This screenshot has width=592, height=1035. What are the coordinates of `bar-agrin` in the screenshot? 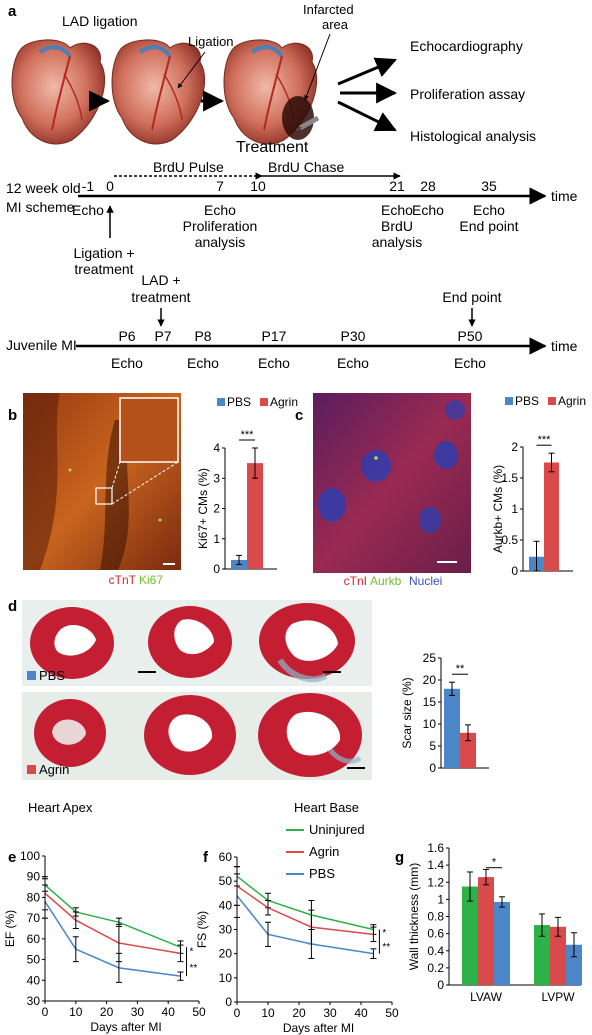 It's located at (255, 516).